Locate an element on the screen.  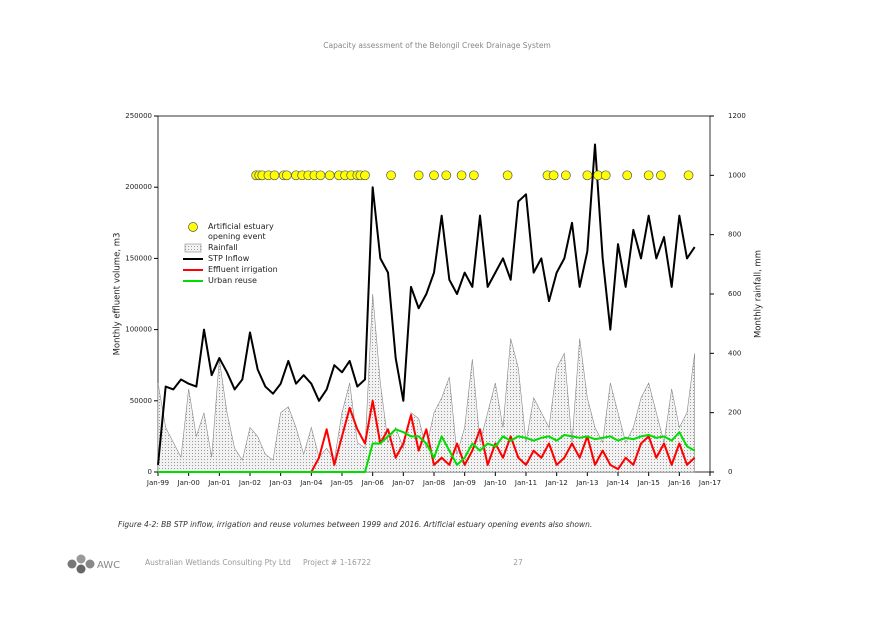
page-number: 27 is located at coordinates (518, 562).